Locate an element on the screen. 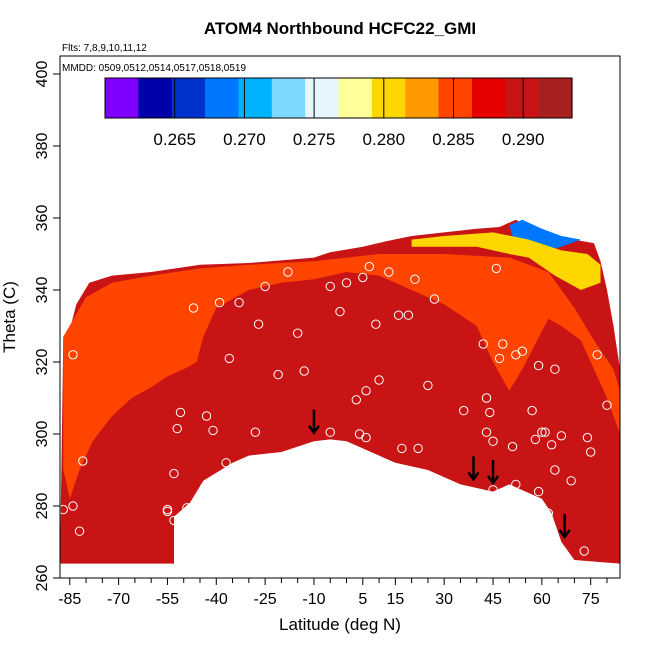 Image resolution: width=650 pixels, height=650 pixels. x-tick-label: -55 is located at coordinates (167, 599).